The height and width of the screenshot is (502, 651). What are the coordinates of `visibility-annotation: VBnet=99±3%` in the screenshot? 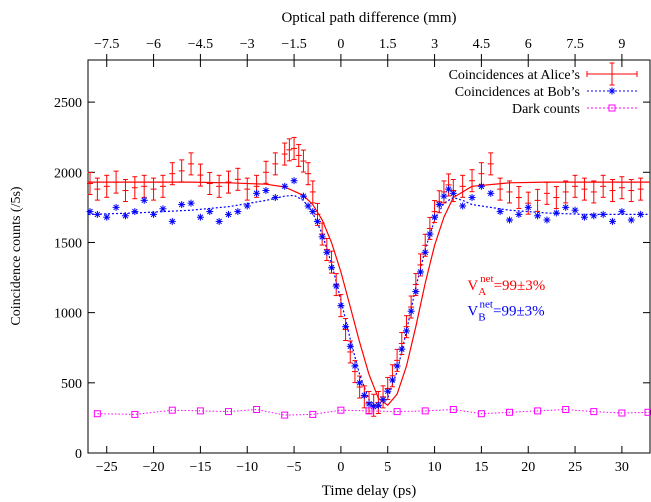 It's located at (505, 310).